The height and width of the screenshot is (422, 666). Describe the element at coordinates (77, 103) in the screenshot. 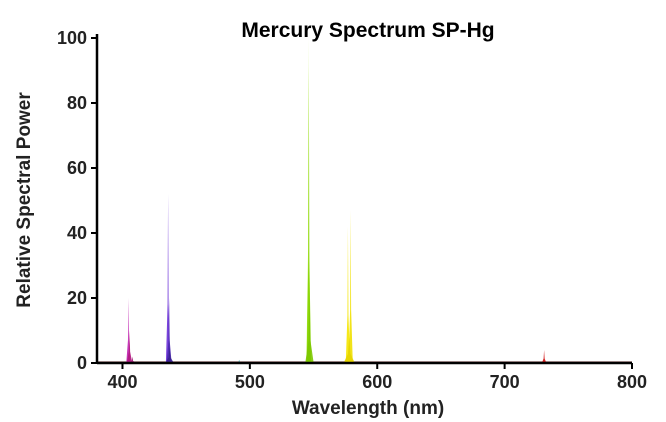

I see `y-tick-label: 80` at that location.